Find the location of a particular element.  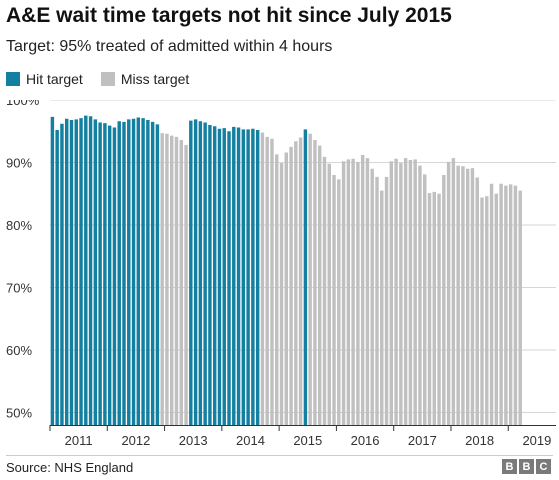

bbc-logo: B B C is located at coordinates (525, 466).